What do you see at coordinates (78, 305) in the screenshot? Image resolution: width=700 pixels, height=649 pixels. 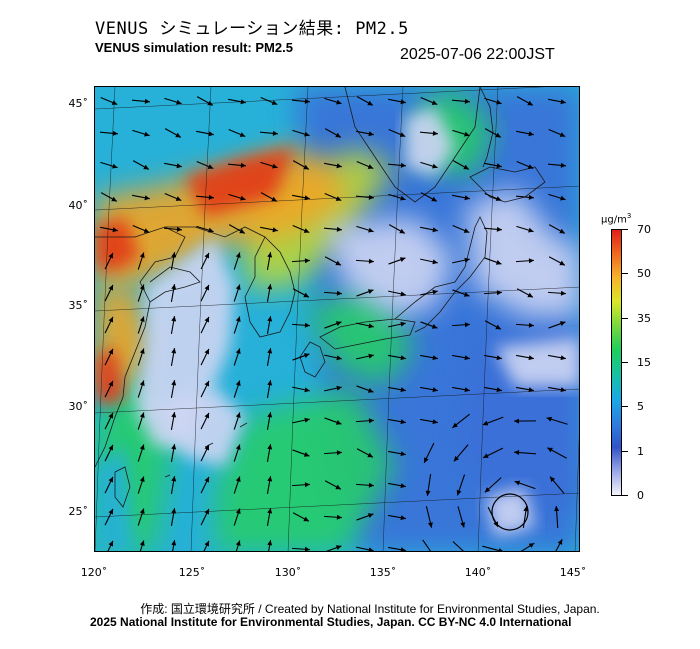 I see `lat-label-35: 35˚` at bounding box center [78, 305].